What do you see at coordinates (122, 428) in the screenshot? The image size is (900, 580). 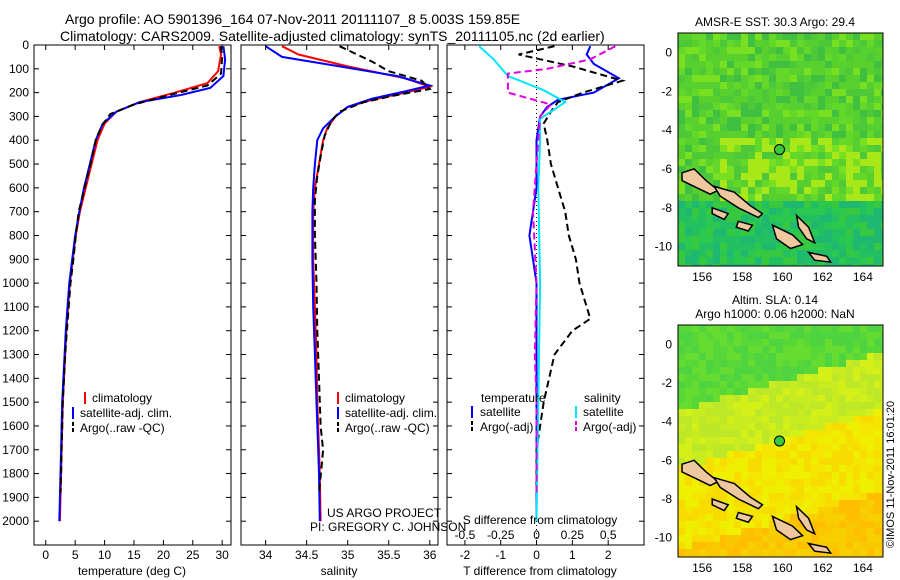 I see `legend-label-argo: Argo(..raw -QC)` at bounding box center [122, 428].